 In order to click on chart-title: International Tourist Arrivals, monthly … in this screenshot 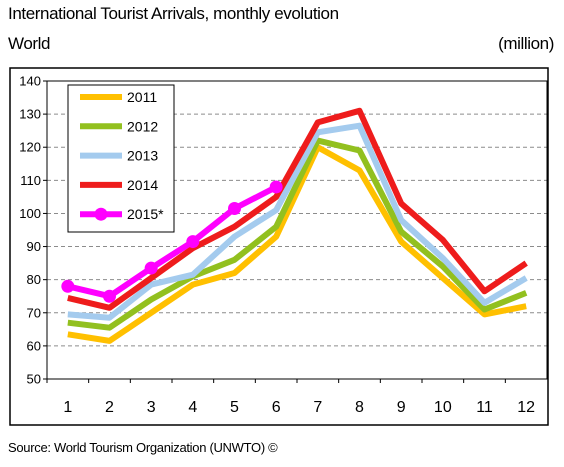, I will do `click(173, 13)`.